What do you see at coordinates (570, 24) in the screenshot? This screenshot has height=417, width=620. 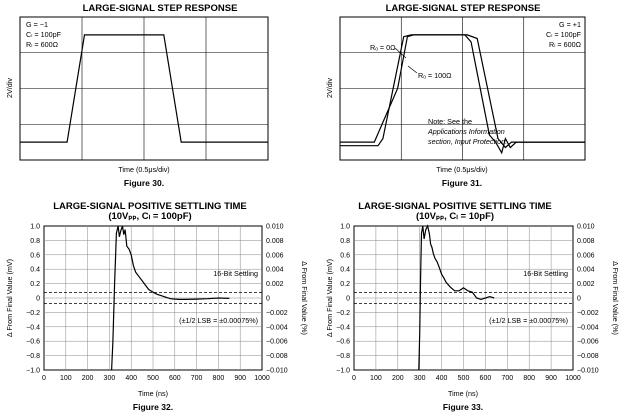 I see `annotation-gain: G = +1` at bounding box center [570, 24].